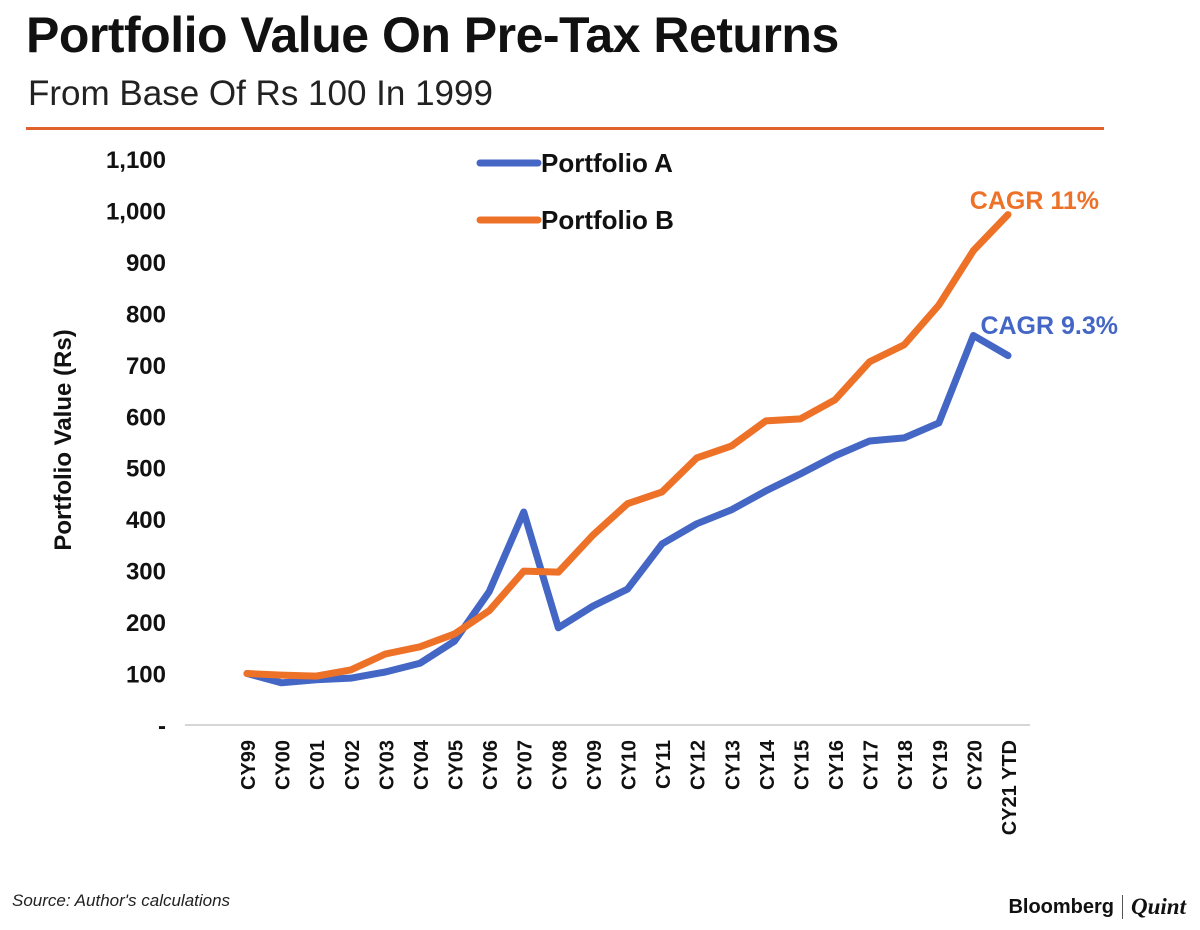 Image resolution: width=1200 pixels, height=930 pixels. I want to click on y-tick-label: 200, so click(146, 623).